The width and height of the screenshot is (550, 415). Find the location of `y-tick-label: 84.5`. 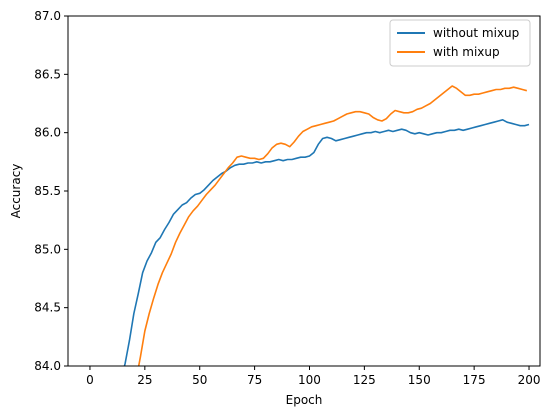

y-tick-label: 84.5 is located at coordinates (47, 308).